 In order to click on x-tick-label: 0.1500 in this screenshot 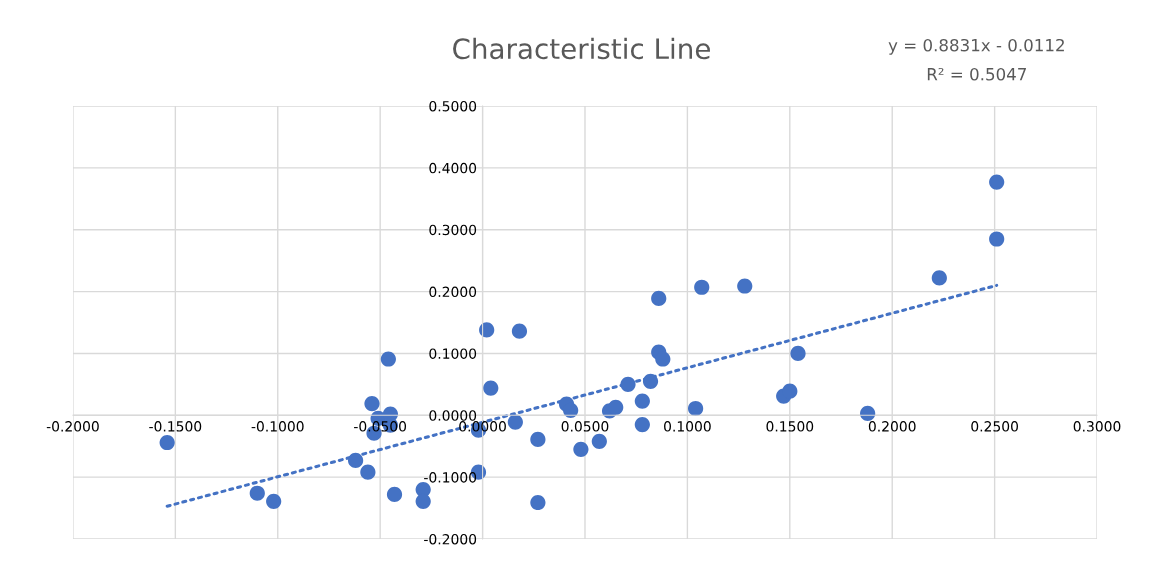, I will do `click(790, 426)`.